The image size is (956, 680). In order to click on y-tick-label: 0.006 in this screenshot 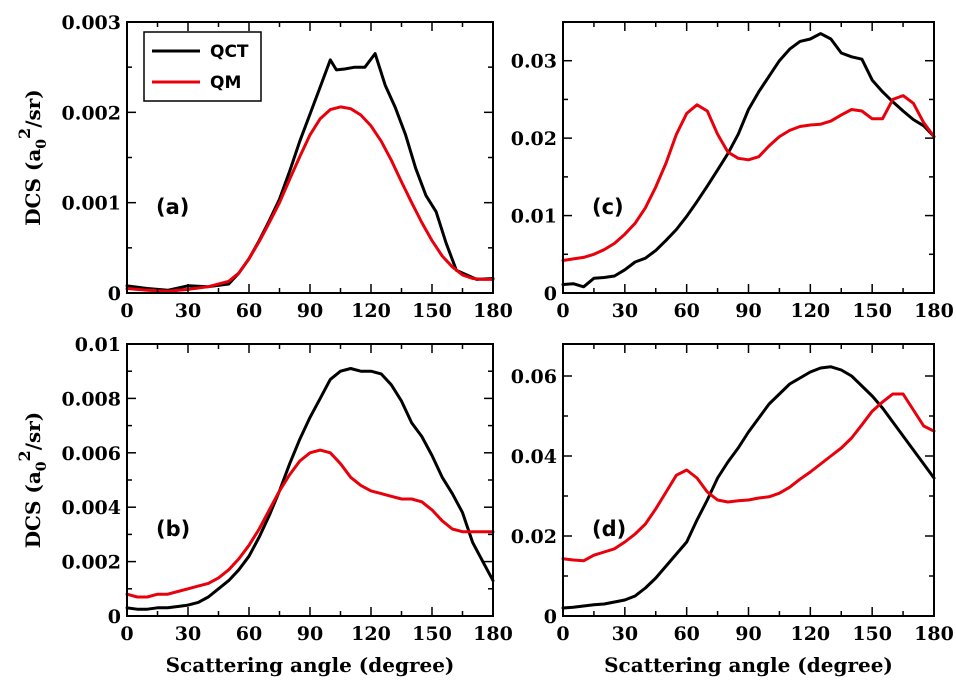, I will do `click(92, 454)`.